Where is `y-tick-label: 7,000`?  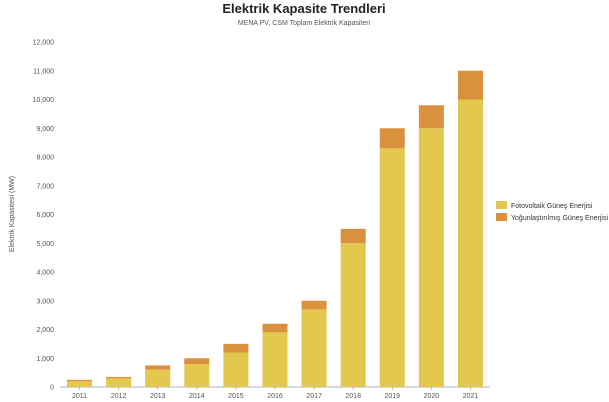 y-tick-label: 7,000 is located at coordinates (45, 186).